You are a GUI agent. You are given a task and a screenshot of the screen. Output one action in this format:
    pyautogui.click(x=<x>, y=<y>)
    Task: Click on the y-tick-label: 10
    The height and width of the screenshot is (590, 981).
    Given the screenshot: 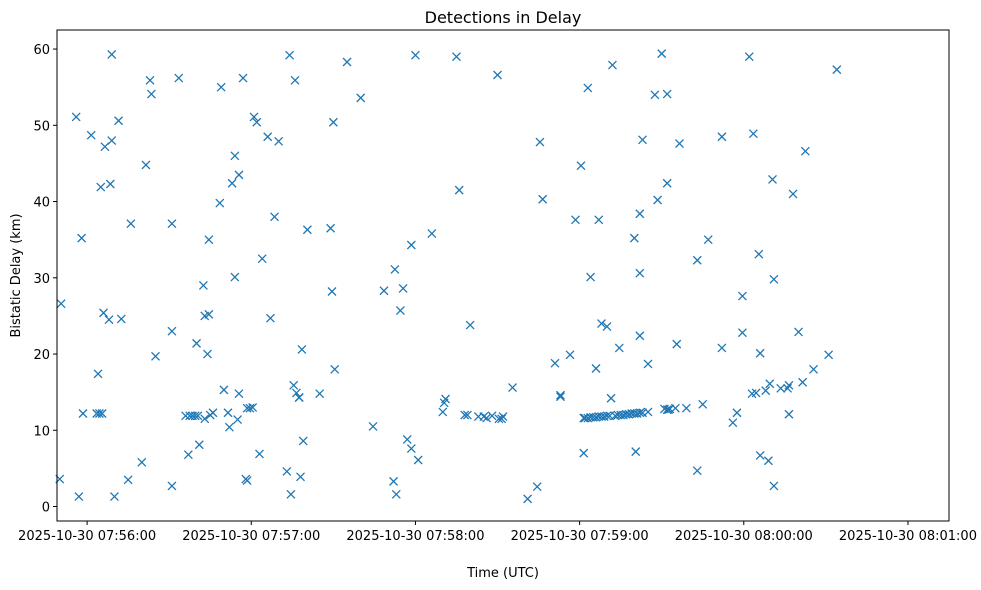 What is the action you would take?
    pyautogui.click(x=41, y=431)
    